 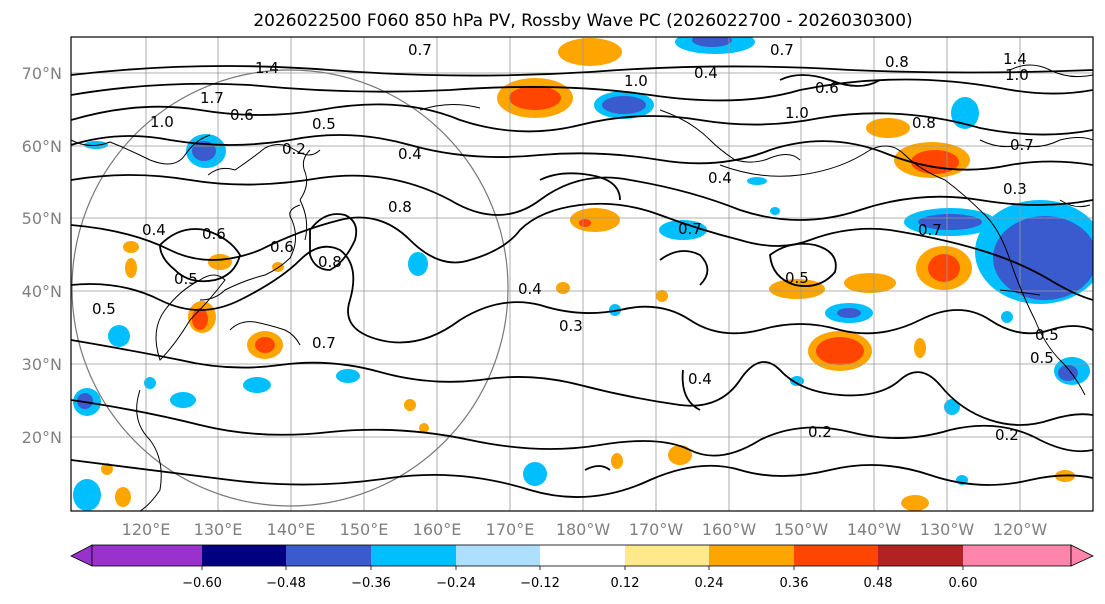 What do you see at coordinates (42, 291) in the screenshot?
I see `lat-tick-label: 40°N` at bounding box center [42, 291].